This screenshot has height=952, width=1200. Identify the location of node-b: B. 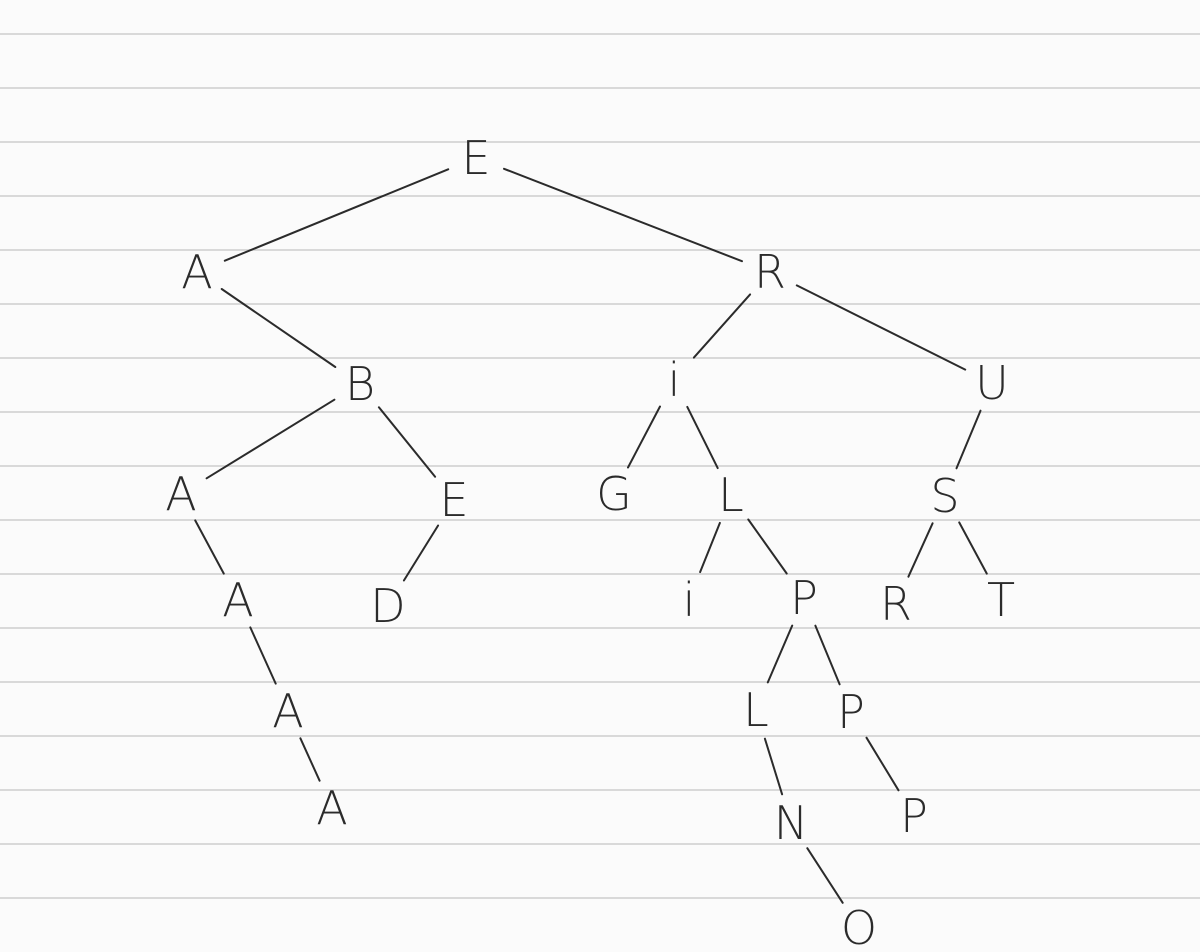
(360, 384).